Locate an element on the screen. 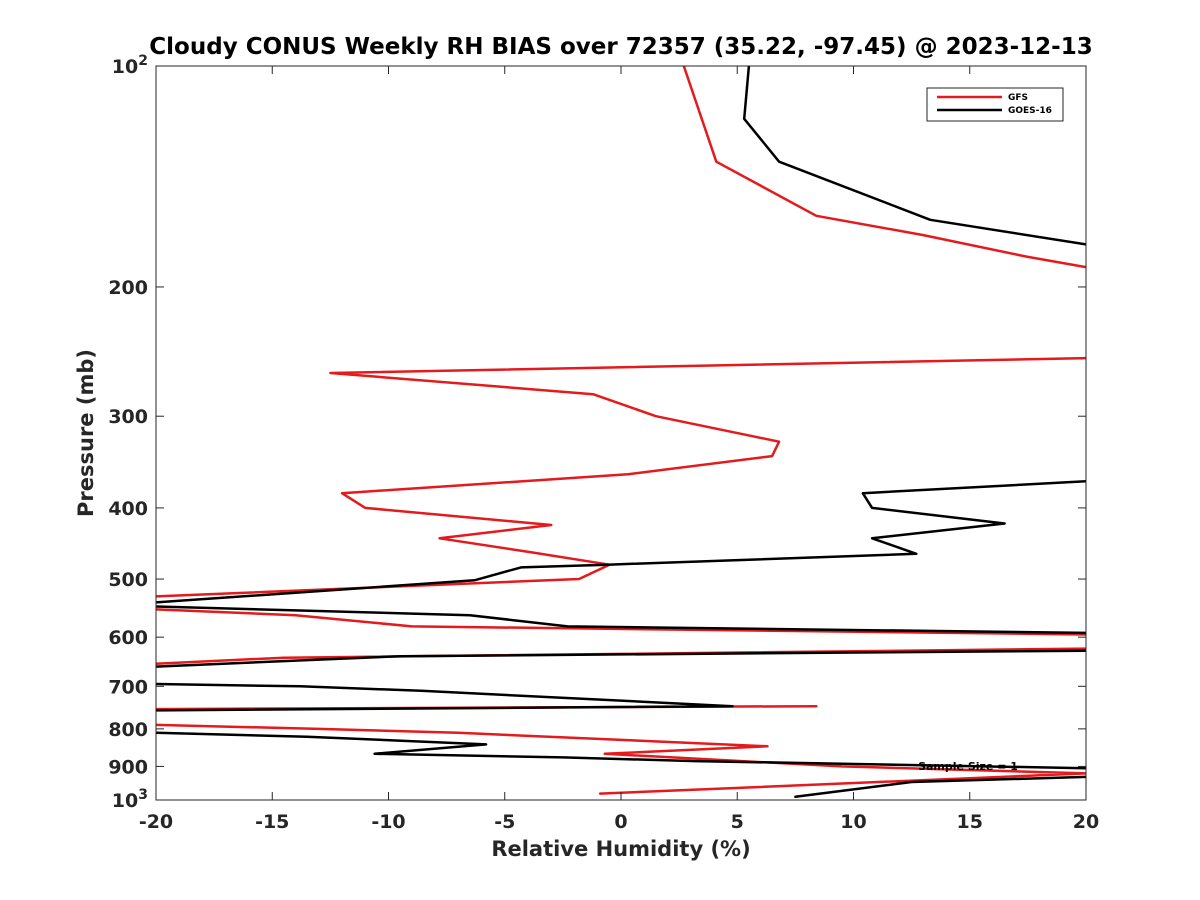 The height and width of the screenshot is (900, 1200). y-tick-label: 900 is located at coordinates (128, 767).